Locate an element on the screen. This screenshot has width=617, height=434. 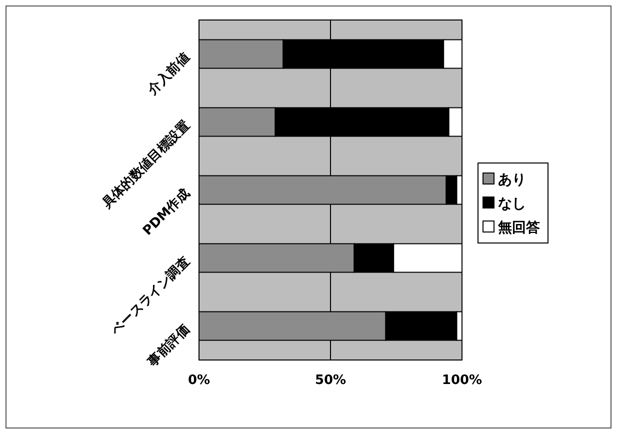
y-tick-label: 介入前値 is located at coordinates (168, 74).